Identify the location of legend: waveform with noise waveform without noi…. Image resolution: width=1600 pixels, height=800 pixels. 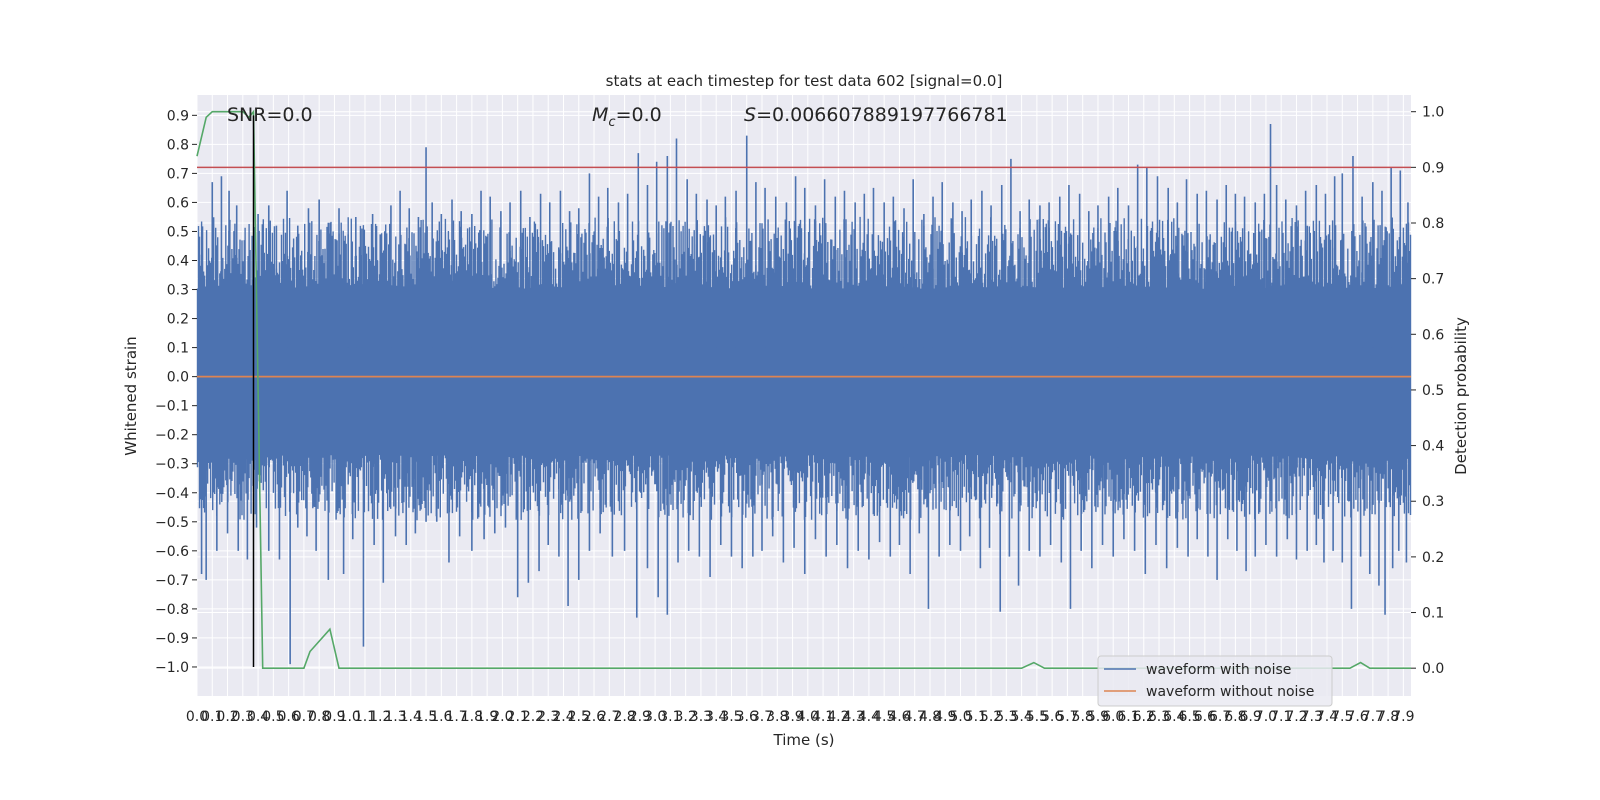
(1215, 681).